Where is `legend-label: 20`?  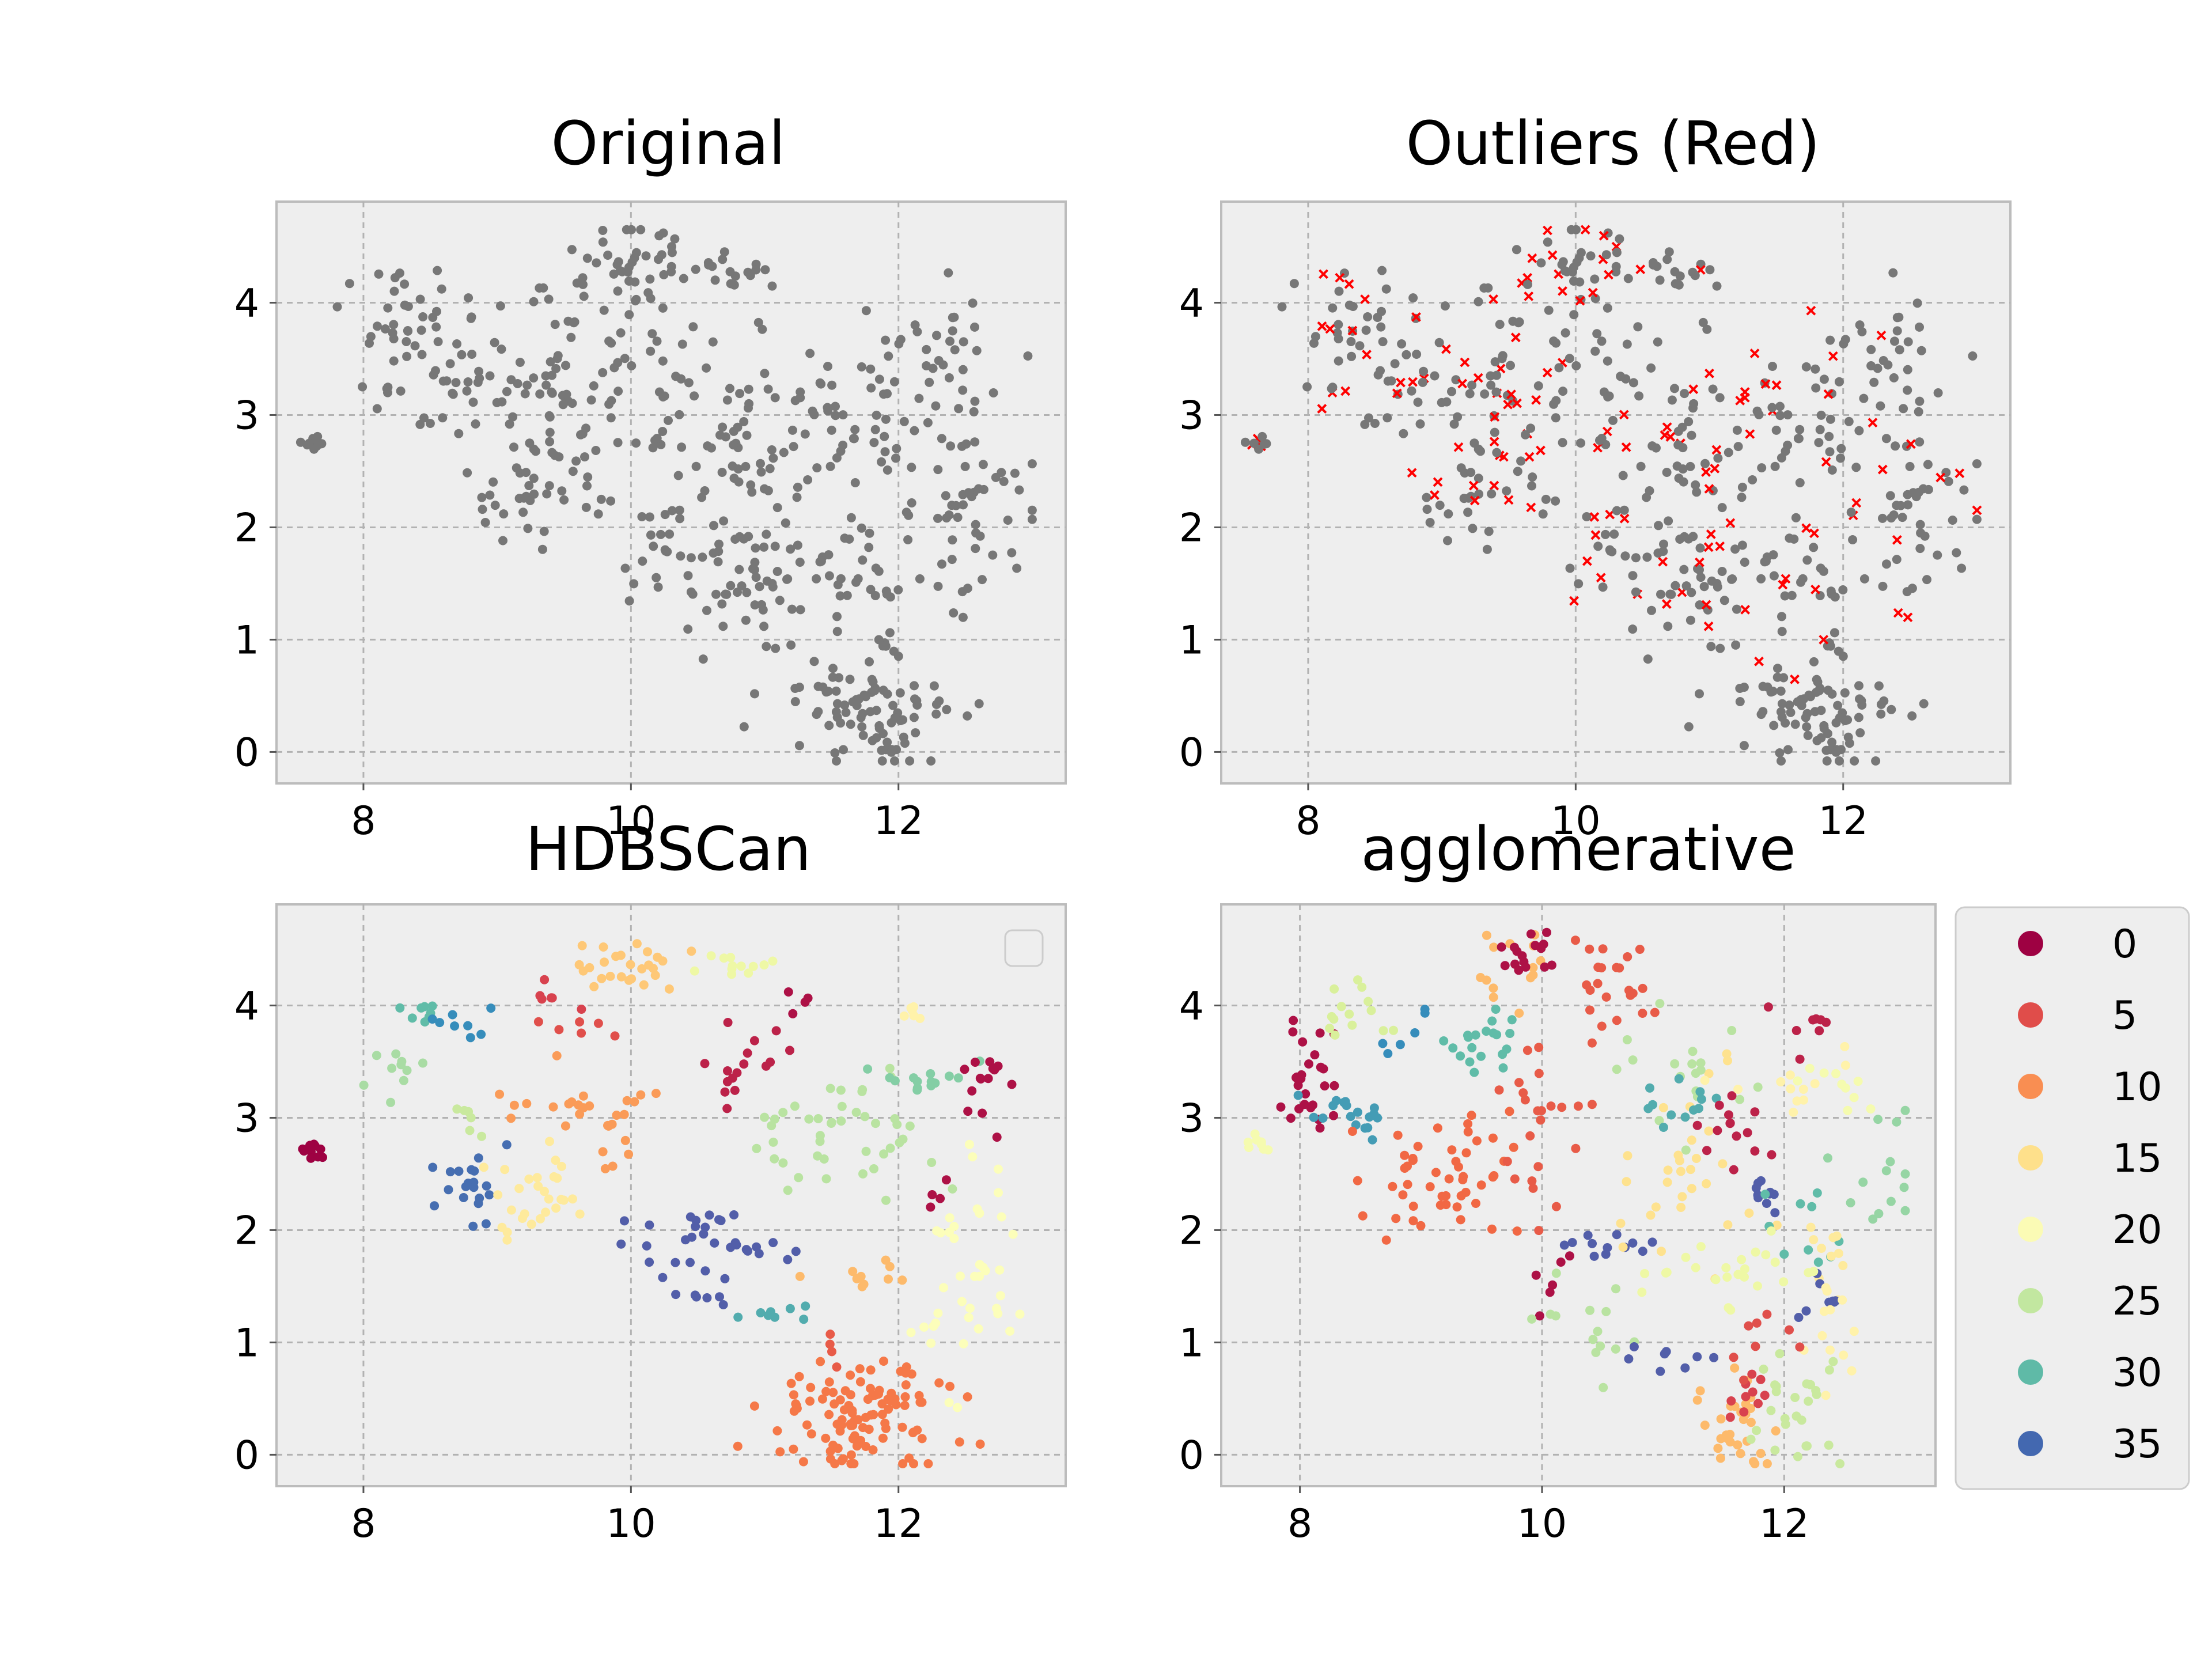
legend-label: 20 is located at coordinates (2137, 1230).